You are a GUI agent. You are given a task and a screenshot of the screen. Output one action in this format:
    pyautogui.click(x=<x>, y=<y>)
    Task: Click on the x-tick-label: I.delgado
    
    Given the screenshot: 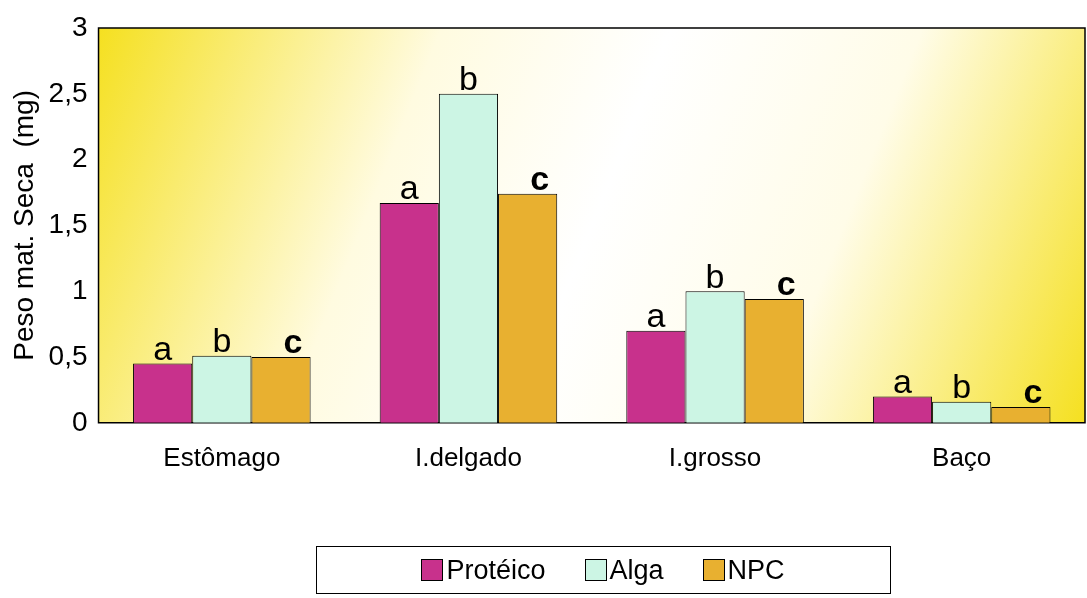 What is the action you would take?
    pyautogui.click(x=468, y=456)
    